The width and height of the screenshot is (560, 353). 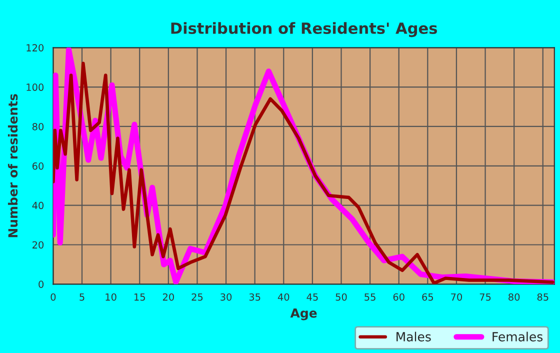 I want to click on y-tick-label: 120, so click(x=35, y=48).